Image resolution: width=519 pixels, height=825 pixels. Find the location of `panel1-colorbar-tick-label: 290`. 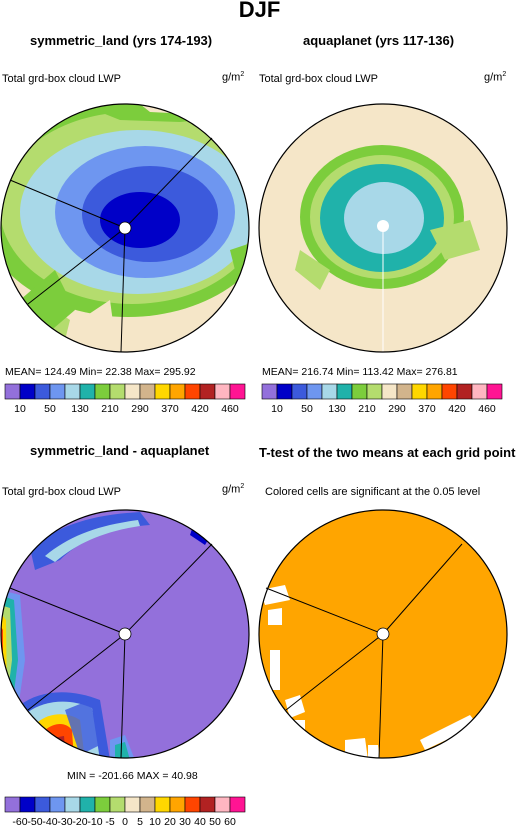

panel1-colorbar-tick-label: 290 is located at coordinates (140, 409).